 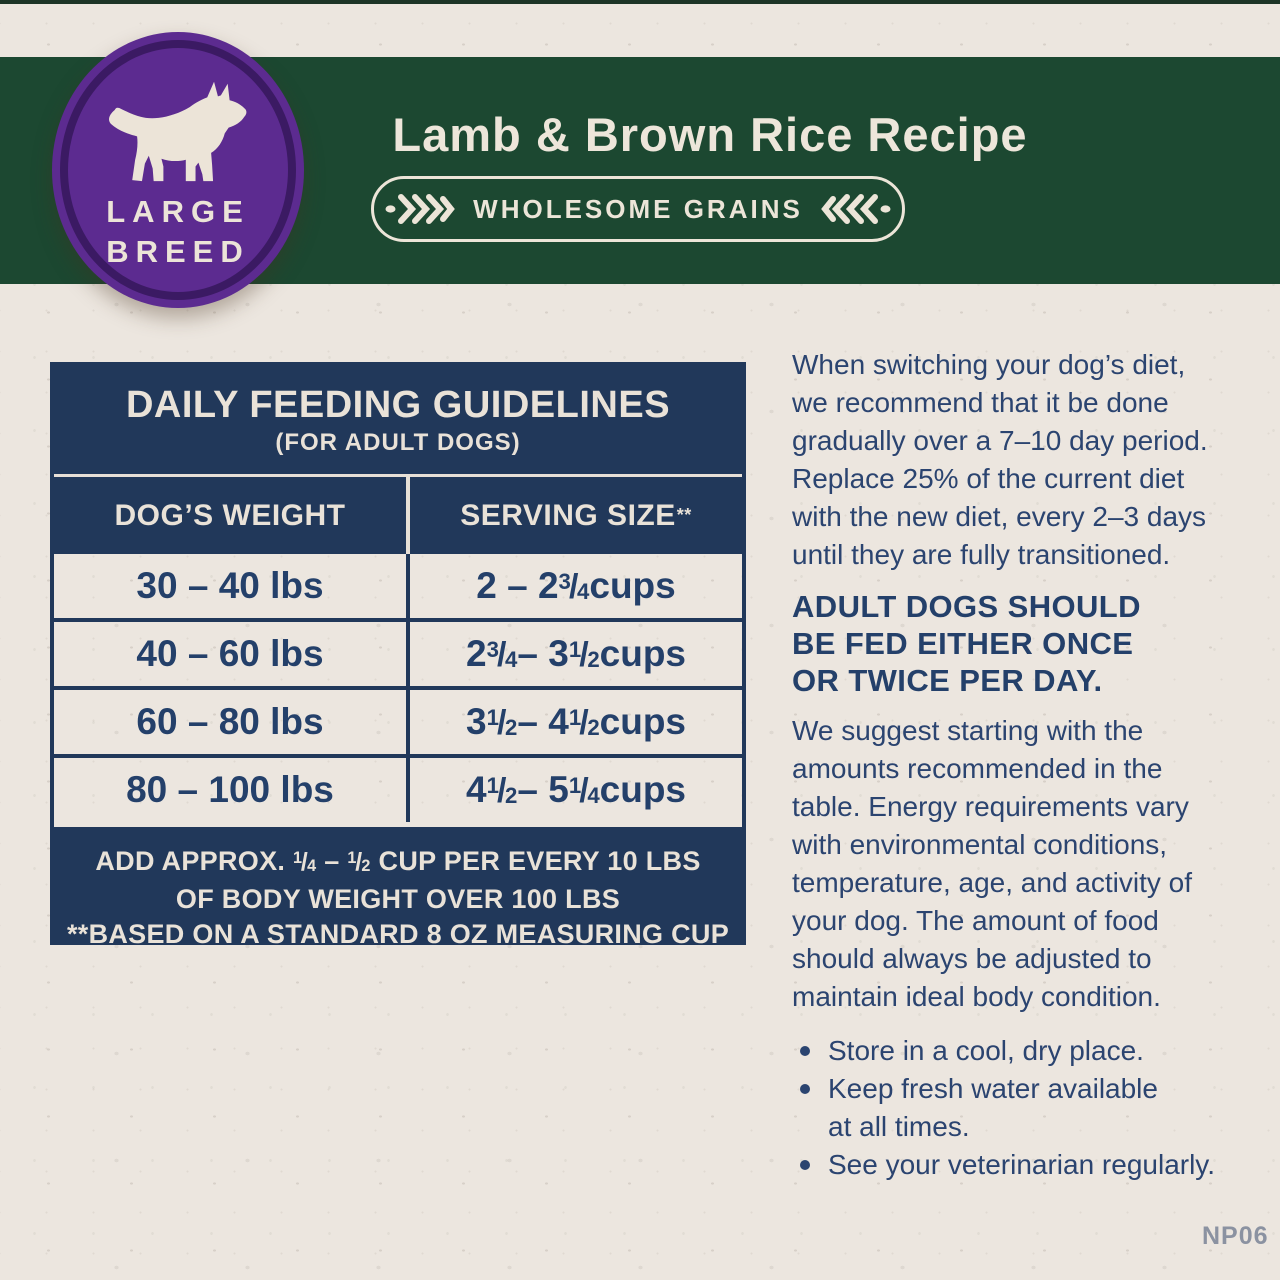 What do you see at coordinates (398, 933) in the screenshot?
I see `measuring-cup-note: **BASED ON A STANDARD 8 OZ MEASURING CUP` at bounding box center [398, 933].